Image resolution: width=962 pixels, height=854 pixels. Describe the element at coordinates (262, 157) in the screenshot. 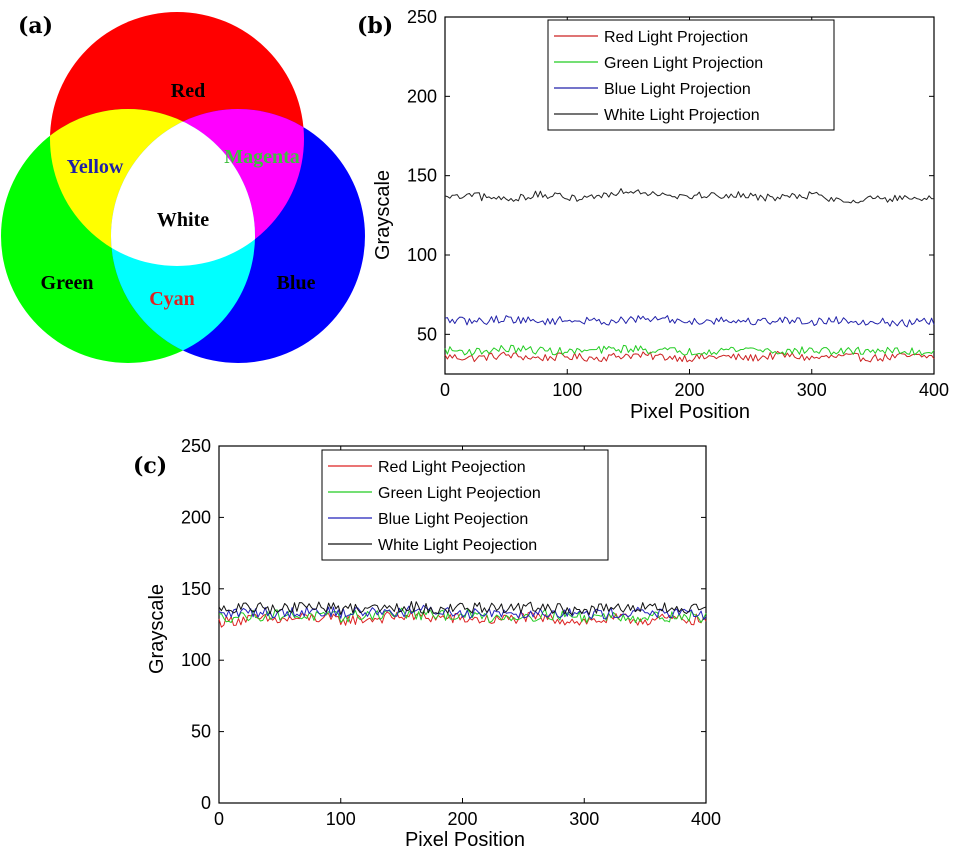

I see `venn-label-magenta: Magenta` at that location.